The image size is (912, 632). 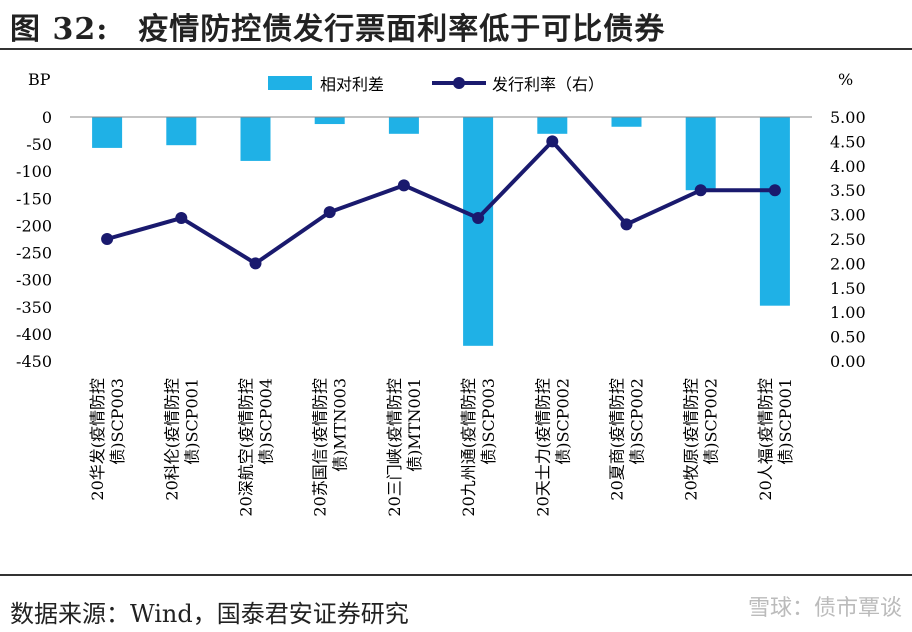 What do you see at coordinates (340, 425) in the screenshot?
I see `category-label-line2: 债)MTN003` at bounding box center [340, 425].